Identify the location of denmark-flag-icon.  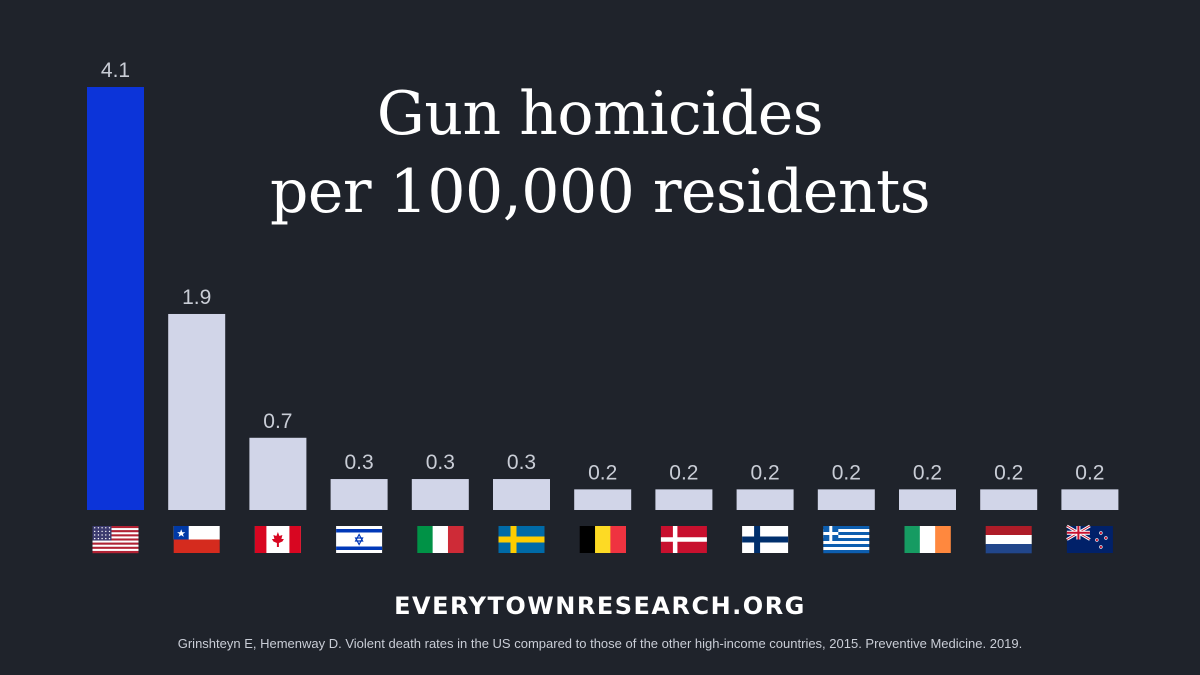
(683, 539).